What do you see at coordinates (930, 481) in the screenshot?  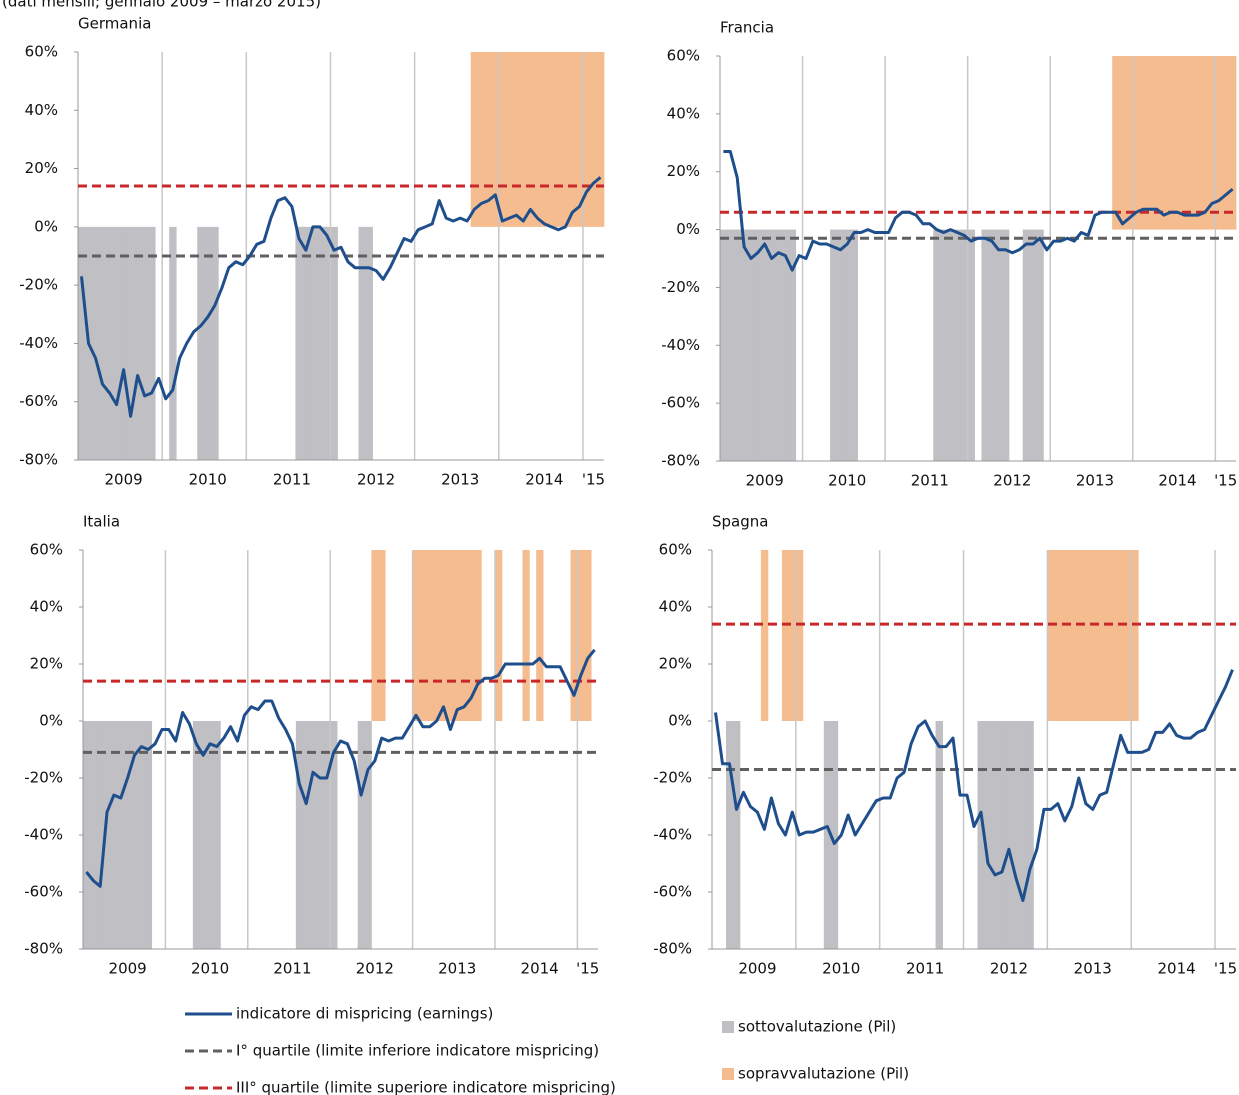 I see `x-tick-label: 2011` at bounding box center [930, 481].